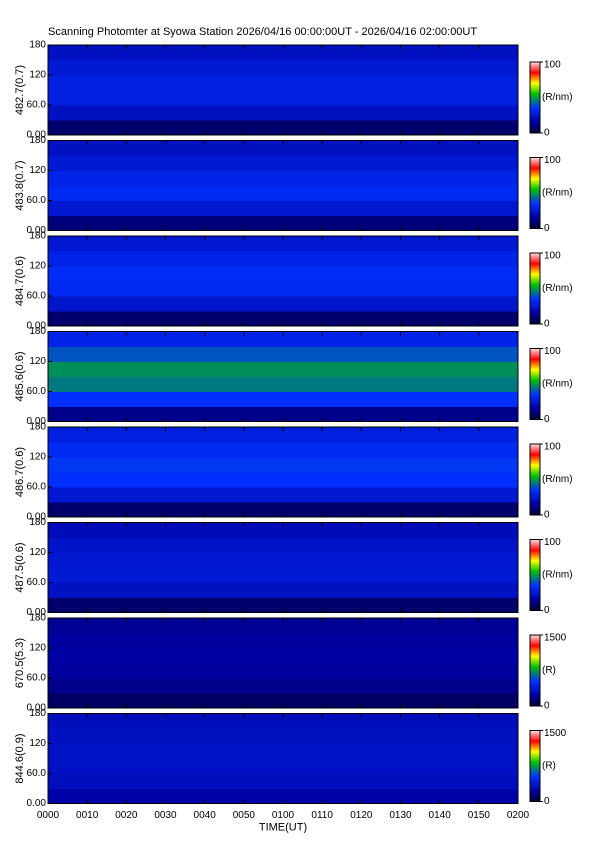 The image size is (595, 842). Describe the element at coordinates (440, 815) in the screenshot. I see `x-tick-label: 0140` at that location.